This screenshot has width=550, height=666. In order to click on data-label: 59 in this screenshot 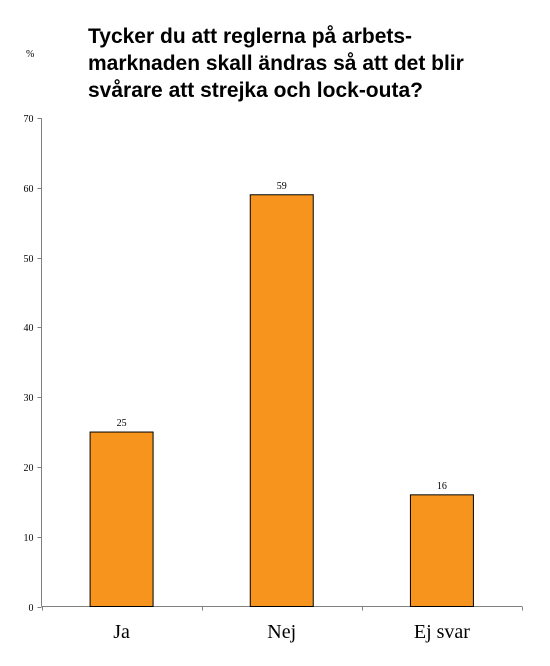, I will do `click(282, 186)`.